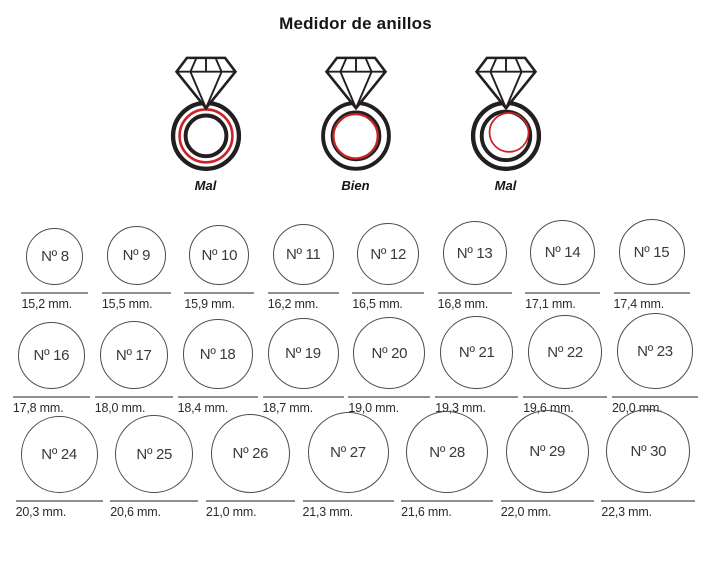  I want to click on ring-size-circle: Nº 21, so click(477, 352).